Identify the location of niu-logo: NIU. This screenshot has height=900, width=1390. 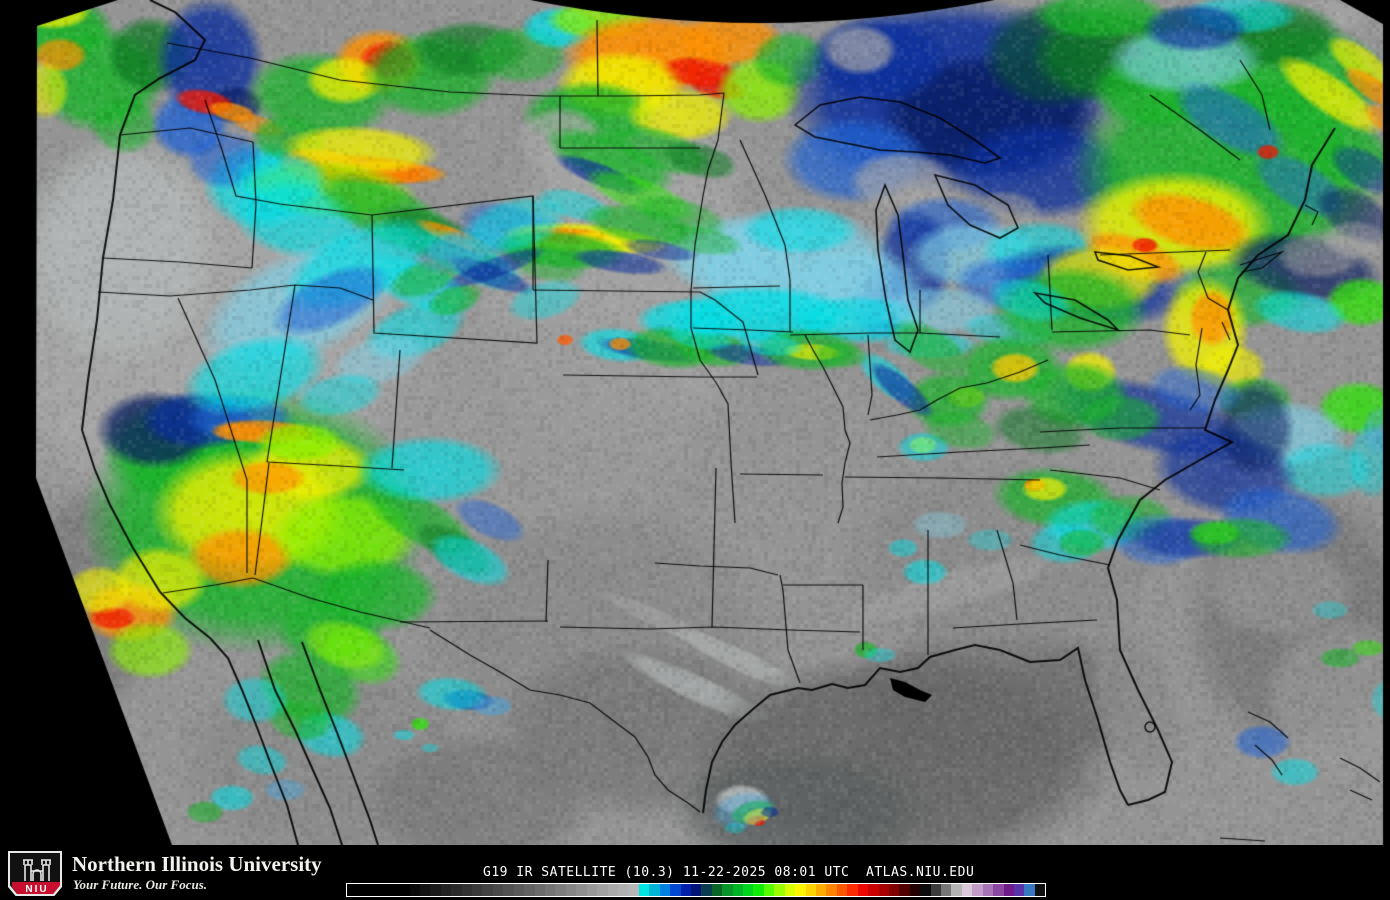
(35, 873).